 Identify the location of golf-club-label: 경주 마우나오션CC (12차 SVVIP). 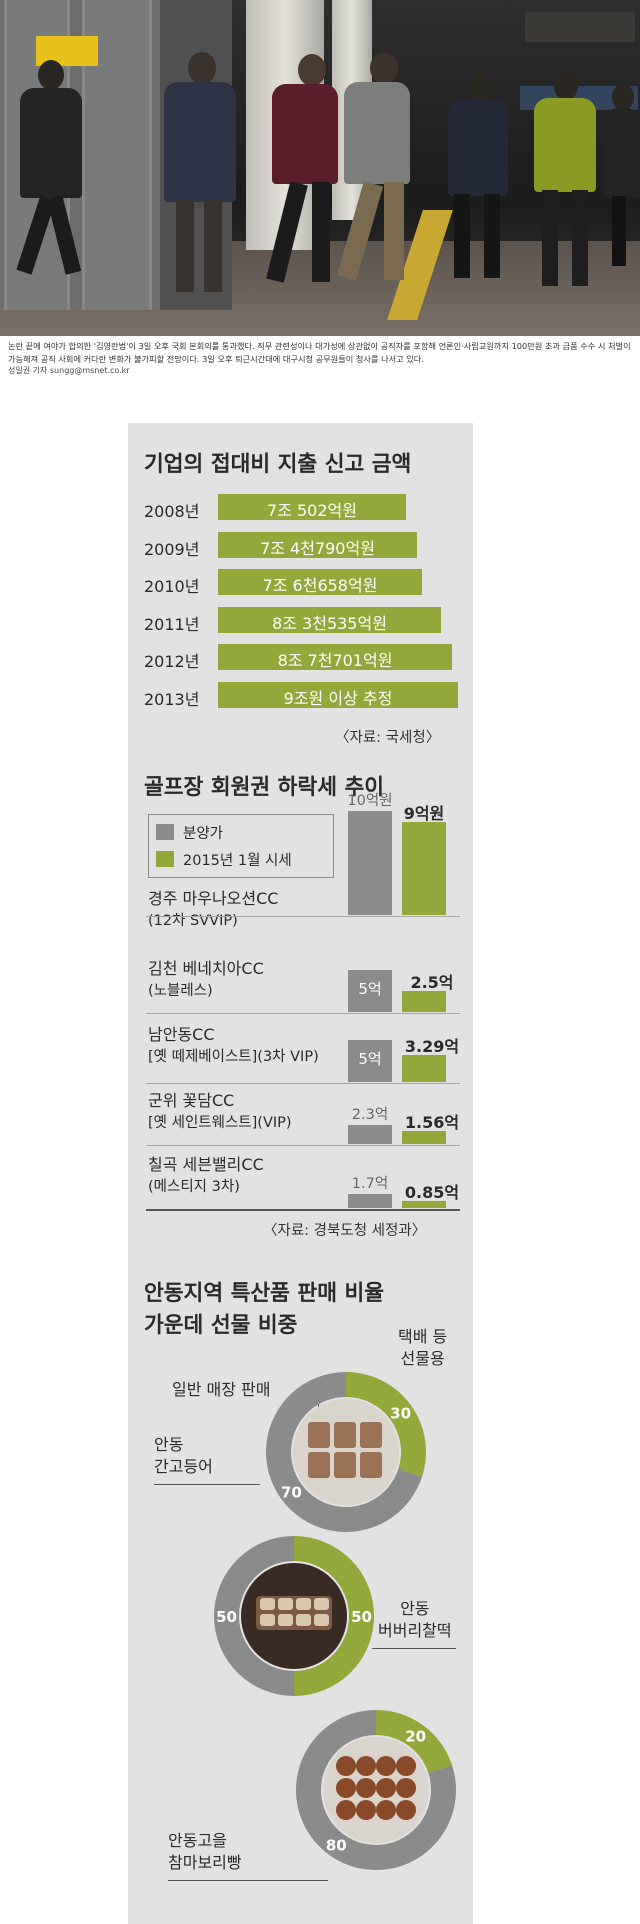
(213, 910).